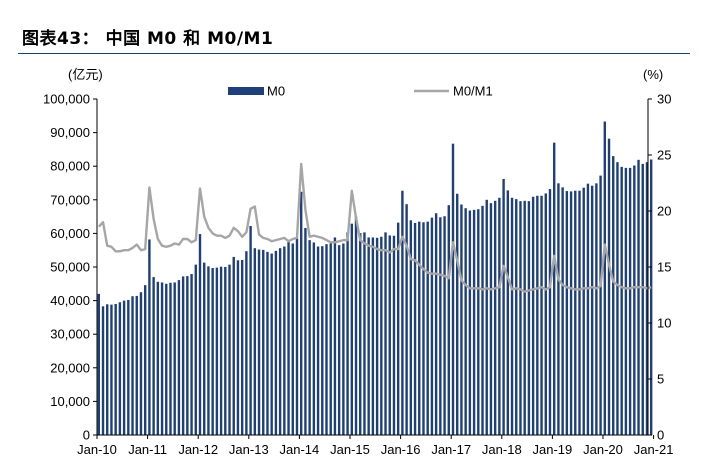 The image size is (708, 470). I want to click on x-axis-tick-label: Jan-18, so click(502, 449).